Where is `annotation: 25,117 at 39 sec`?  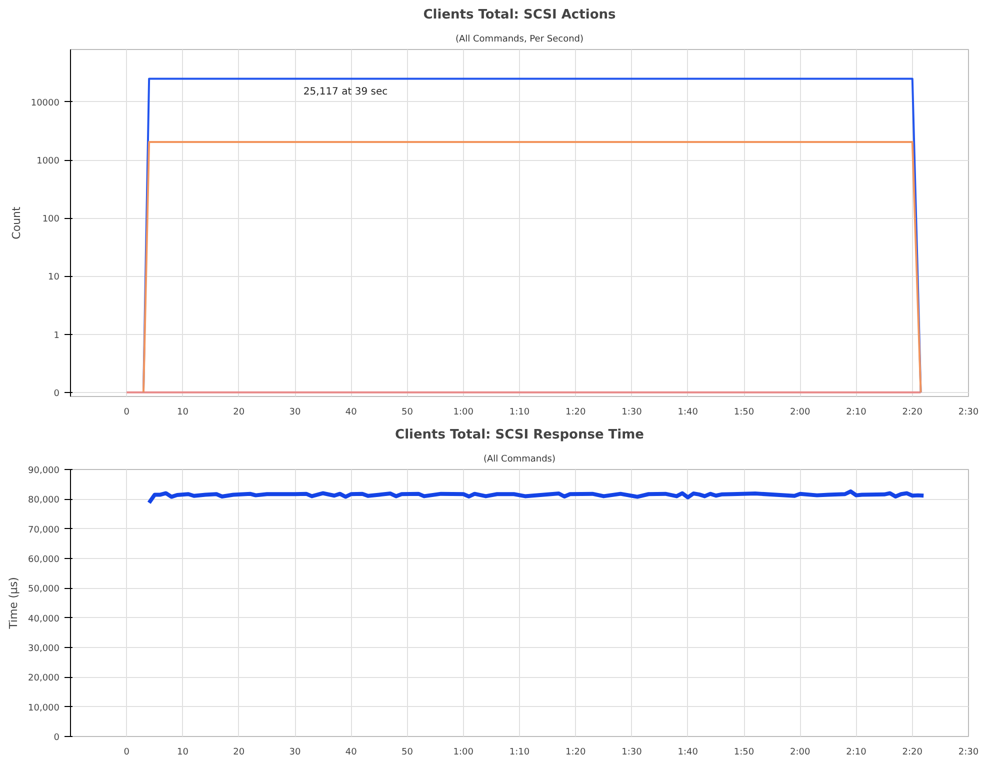 annotation: 25,117 at 39 sec is located at coordinates (345, 92).